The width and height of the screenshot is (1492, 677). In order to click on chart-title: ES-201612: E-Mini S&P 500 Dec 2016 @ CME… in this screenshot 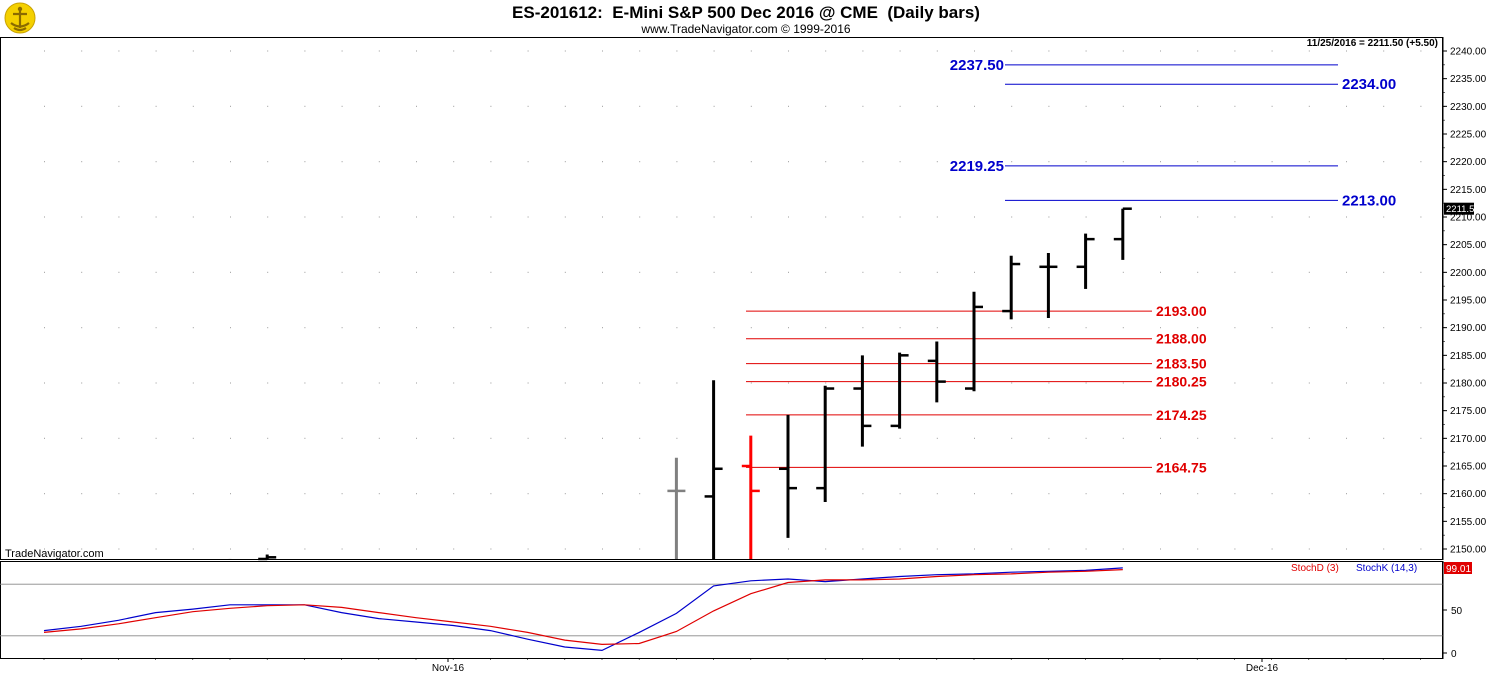, I will do `click(746, 12)`.